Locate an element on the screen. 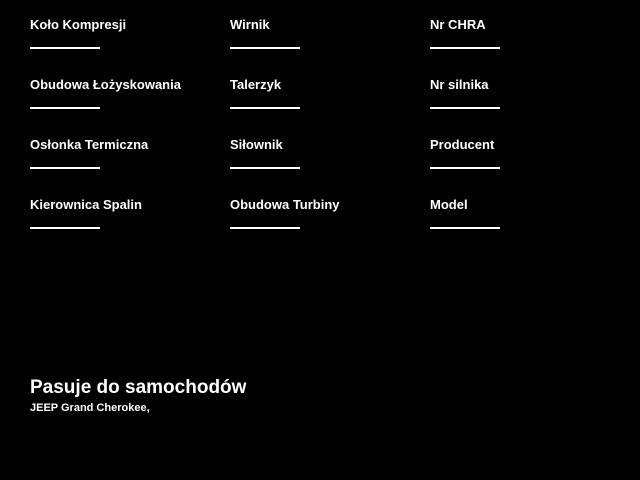 Image resolution: width=640 pixels, height=480 pixels. field-bearing-housing: Obudowa Łożyskowania is located at coordinates (127, 93).